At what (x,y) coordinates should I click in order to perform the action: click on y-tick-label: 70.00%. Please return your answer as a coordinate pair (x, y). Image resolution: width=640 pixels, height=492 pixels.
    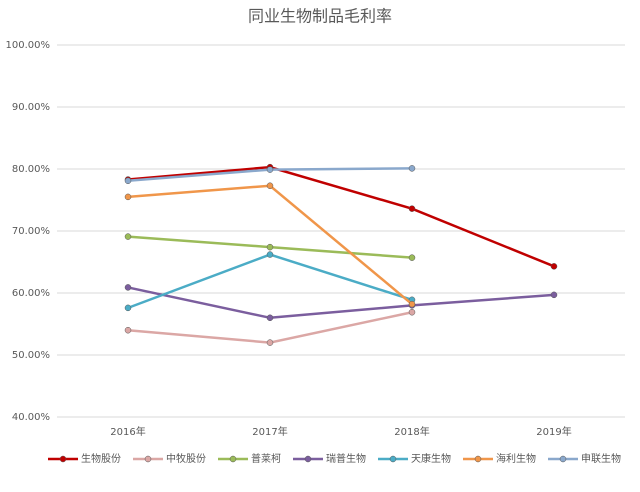
    Looking at the image, I should click on (31, 231).